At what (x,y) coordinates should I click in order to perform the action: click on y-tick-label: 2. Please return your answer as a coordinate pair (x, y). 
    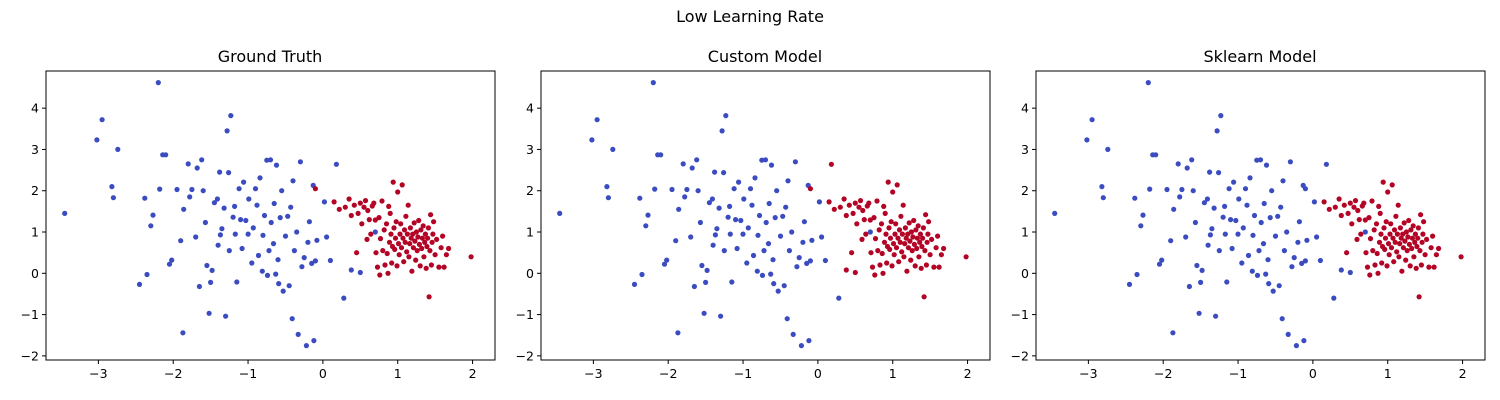
    Looking at the image, I should click on (530, 190).